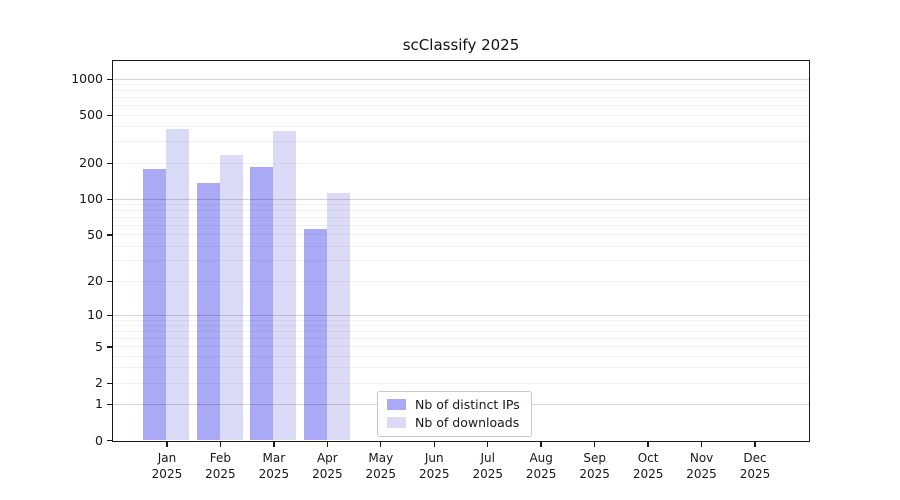 The height and width of the screenshot is (500, 900). Describe the element at coordinates (701, 458) in the screenshot. I see `x-tick-month: Nov` at that location.